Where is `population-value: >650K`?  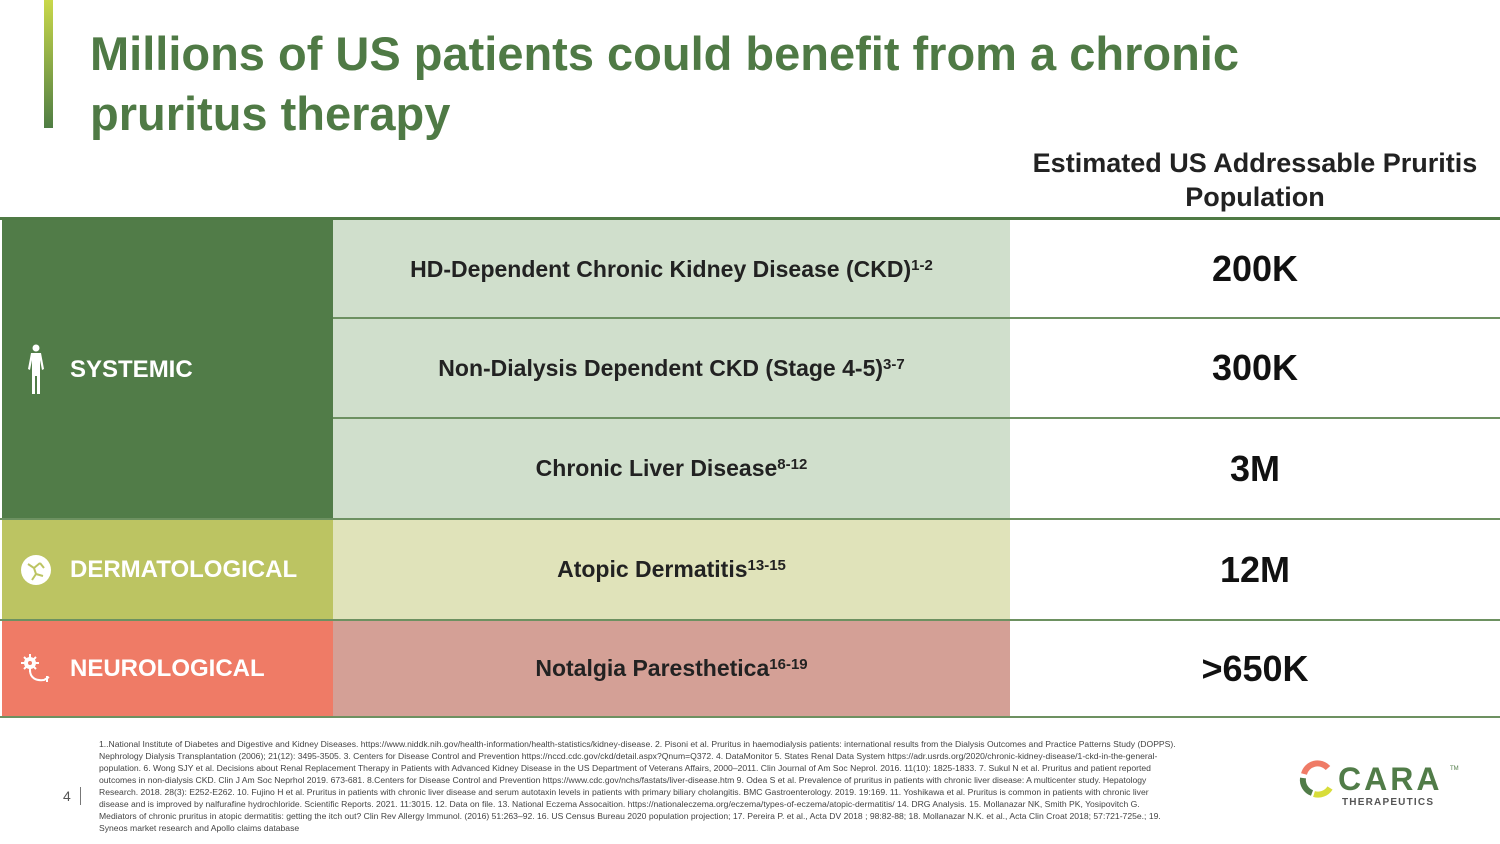 population-value: >650K is located at coordinates (1255, 668).